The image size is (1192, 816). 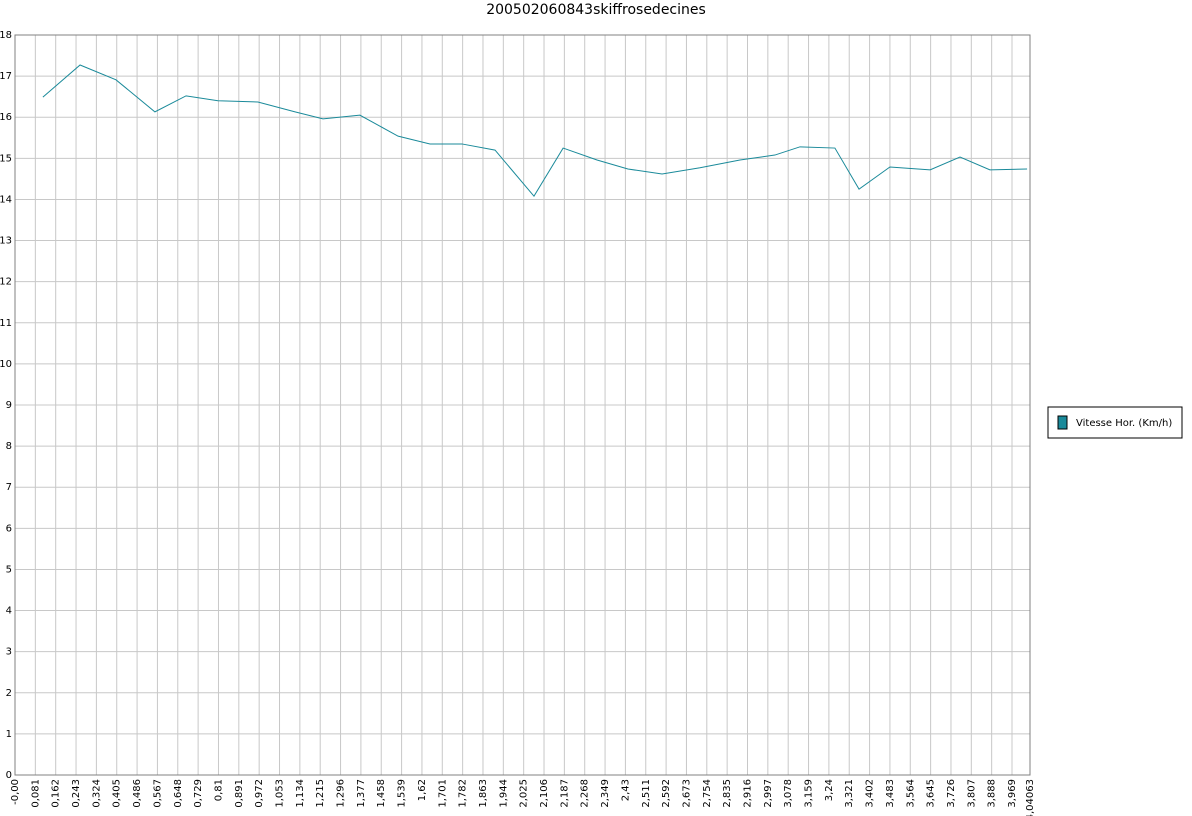 I want to click on x-tick-label: 3,969, so click(x=1012, y=793).